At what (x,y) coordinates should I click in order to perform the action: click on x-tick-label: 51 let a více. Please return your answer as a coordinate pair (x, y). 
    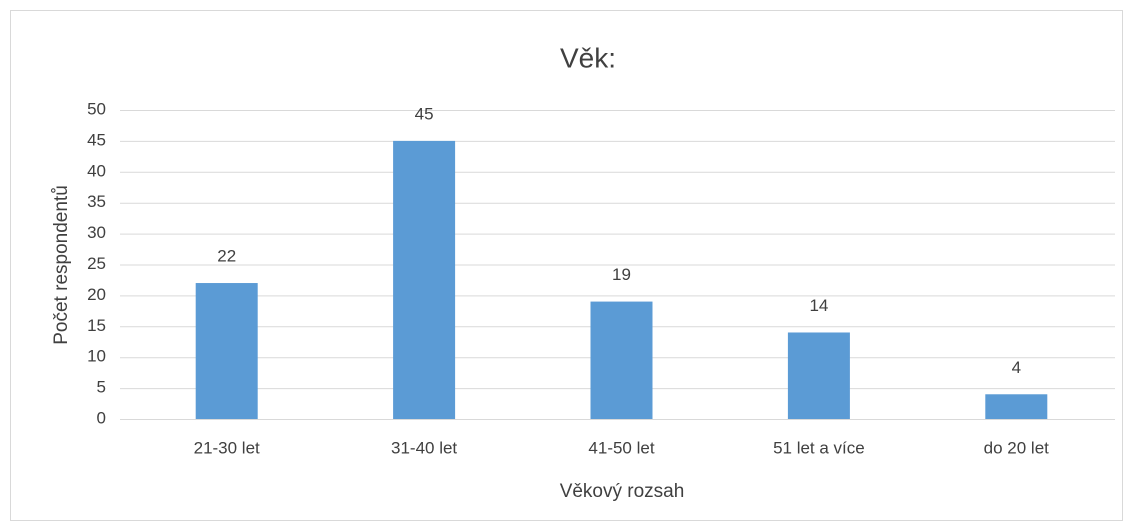
    Looking at the image, I should click on (819, 447).